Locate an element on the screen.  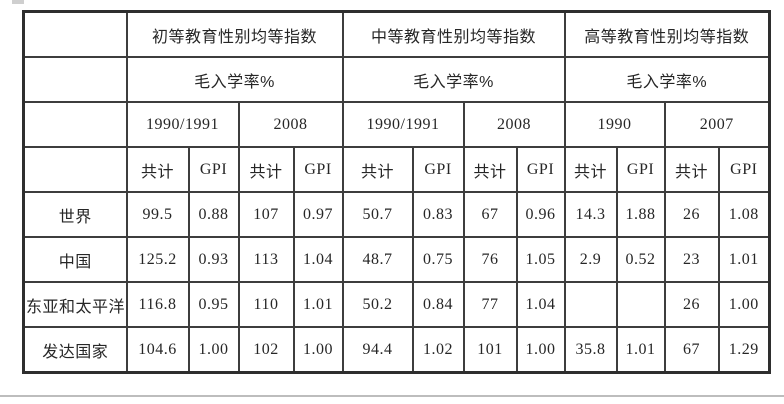
period-primary-late: 2008 is located at coordinates (290, 124).